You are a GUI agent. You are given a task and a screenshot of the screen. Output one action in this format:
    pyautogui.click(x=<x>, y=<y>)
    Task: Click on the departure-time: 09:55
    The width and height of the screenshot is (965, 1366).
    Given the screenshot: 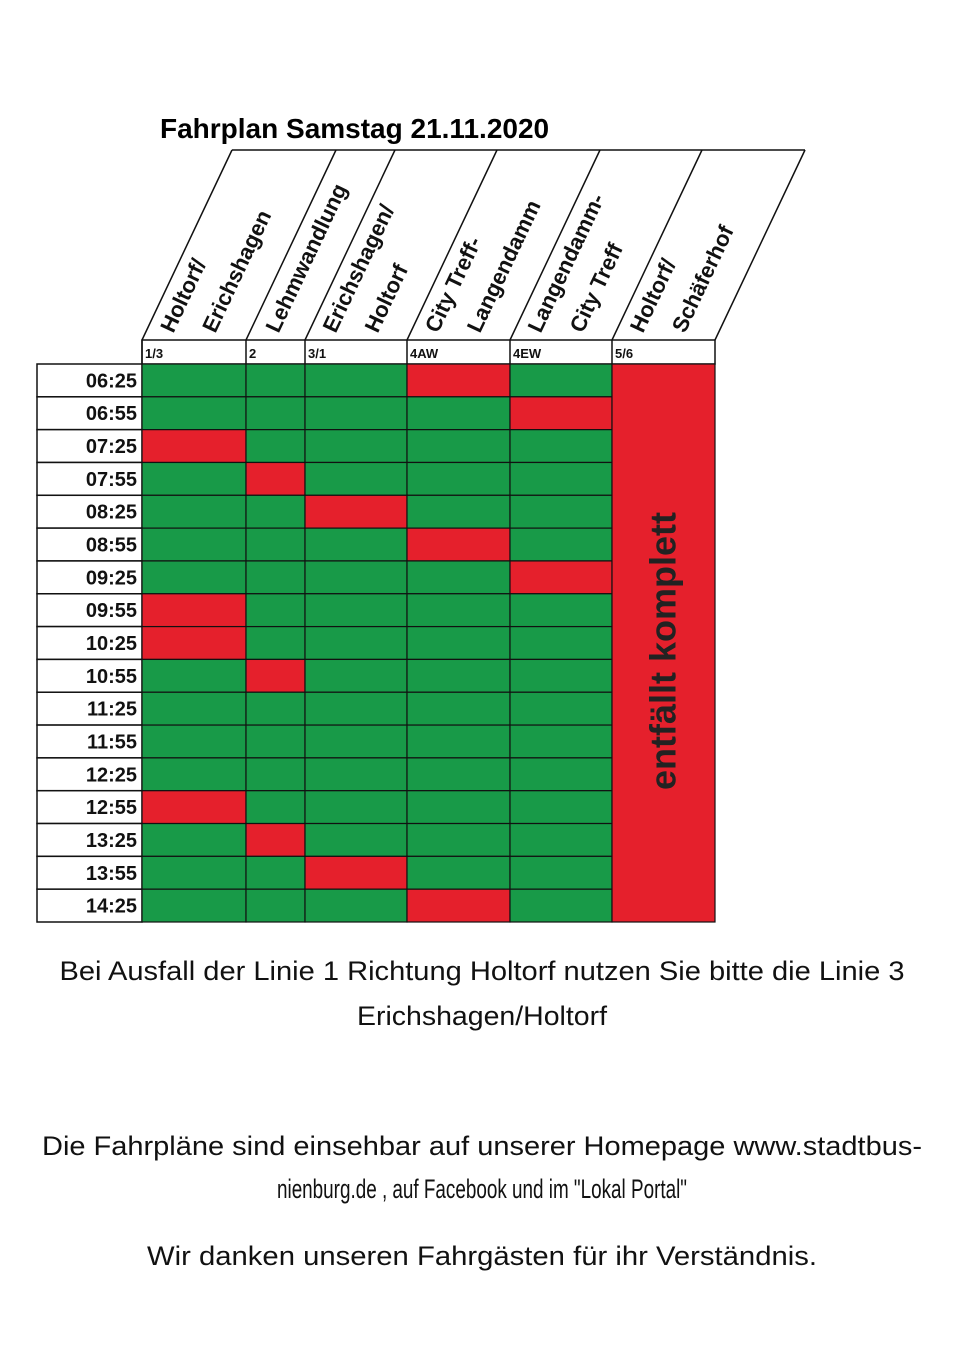 What is the action you would take?
    pyautogui.click(x=111, y=611)
    